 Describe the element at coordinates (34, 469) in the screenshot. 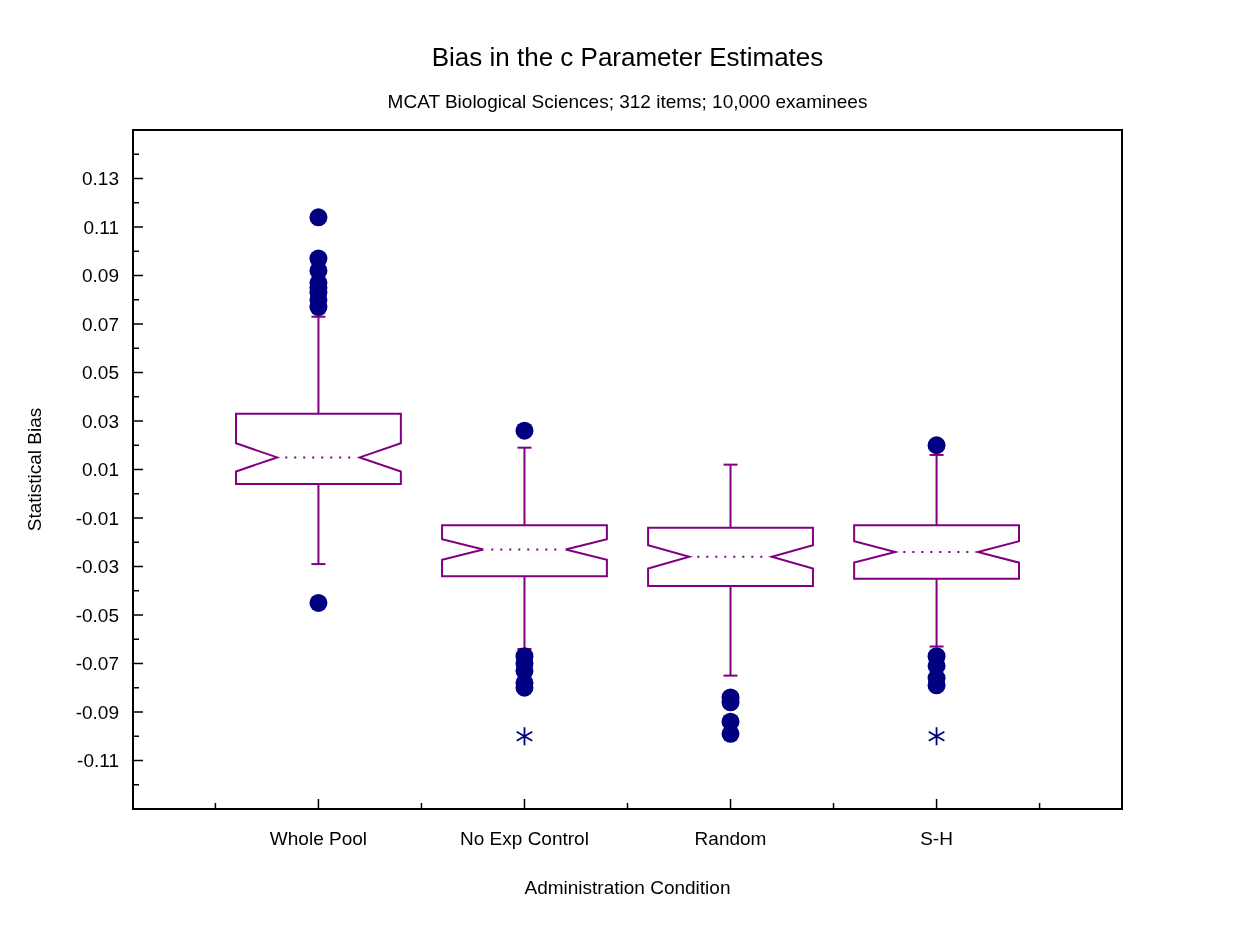

I see `y-axis-title: Statistical Bias` at that location.